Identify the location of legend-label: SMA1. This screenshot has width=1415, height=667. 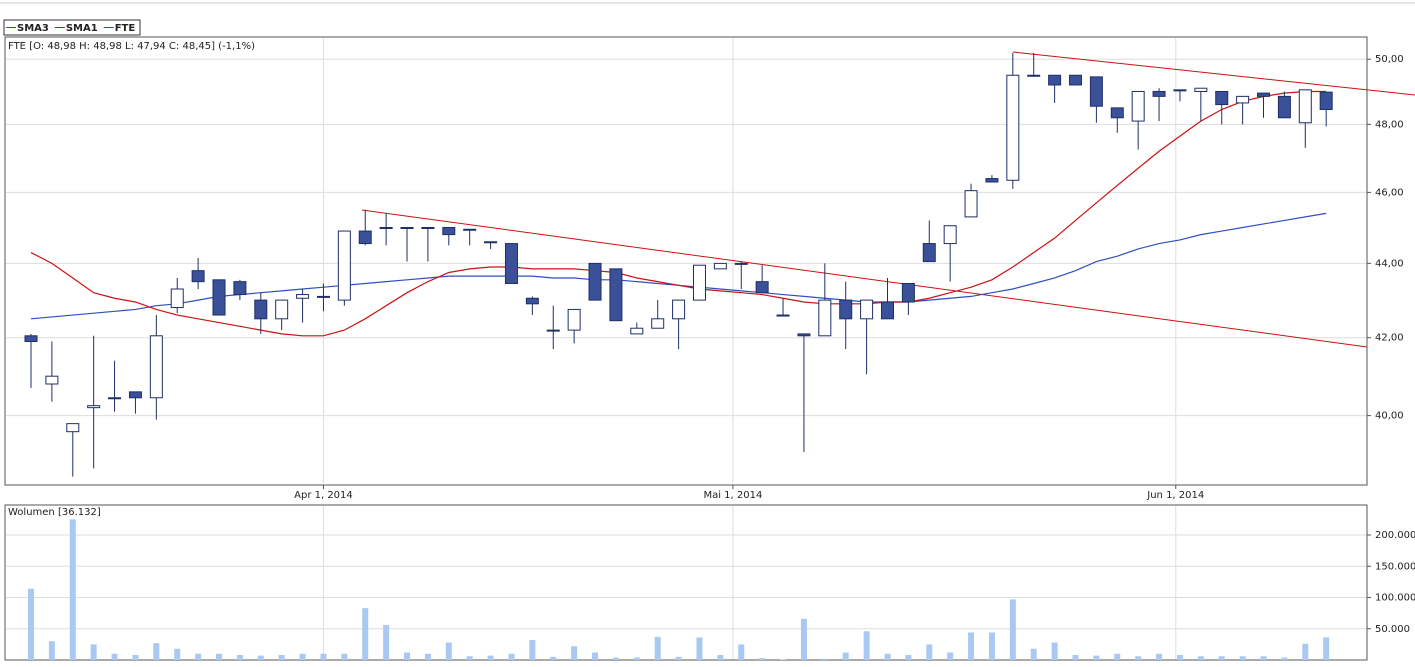
(82, 28).